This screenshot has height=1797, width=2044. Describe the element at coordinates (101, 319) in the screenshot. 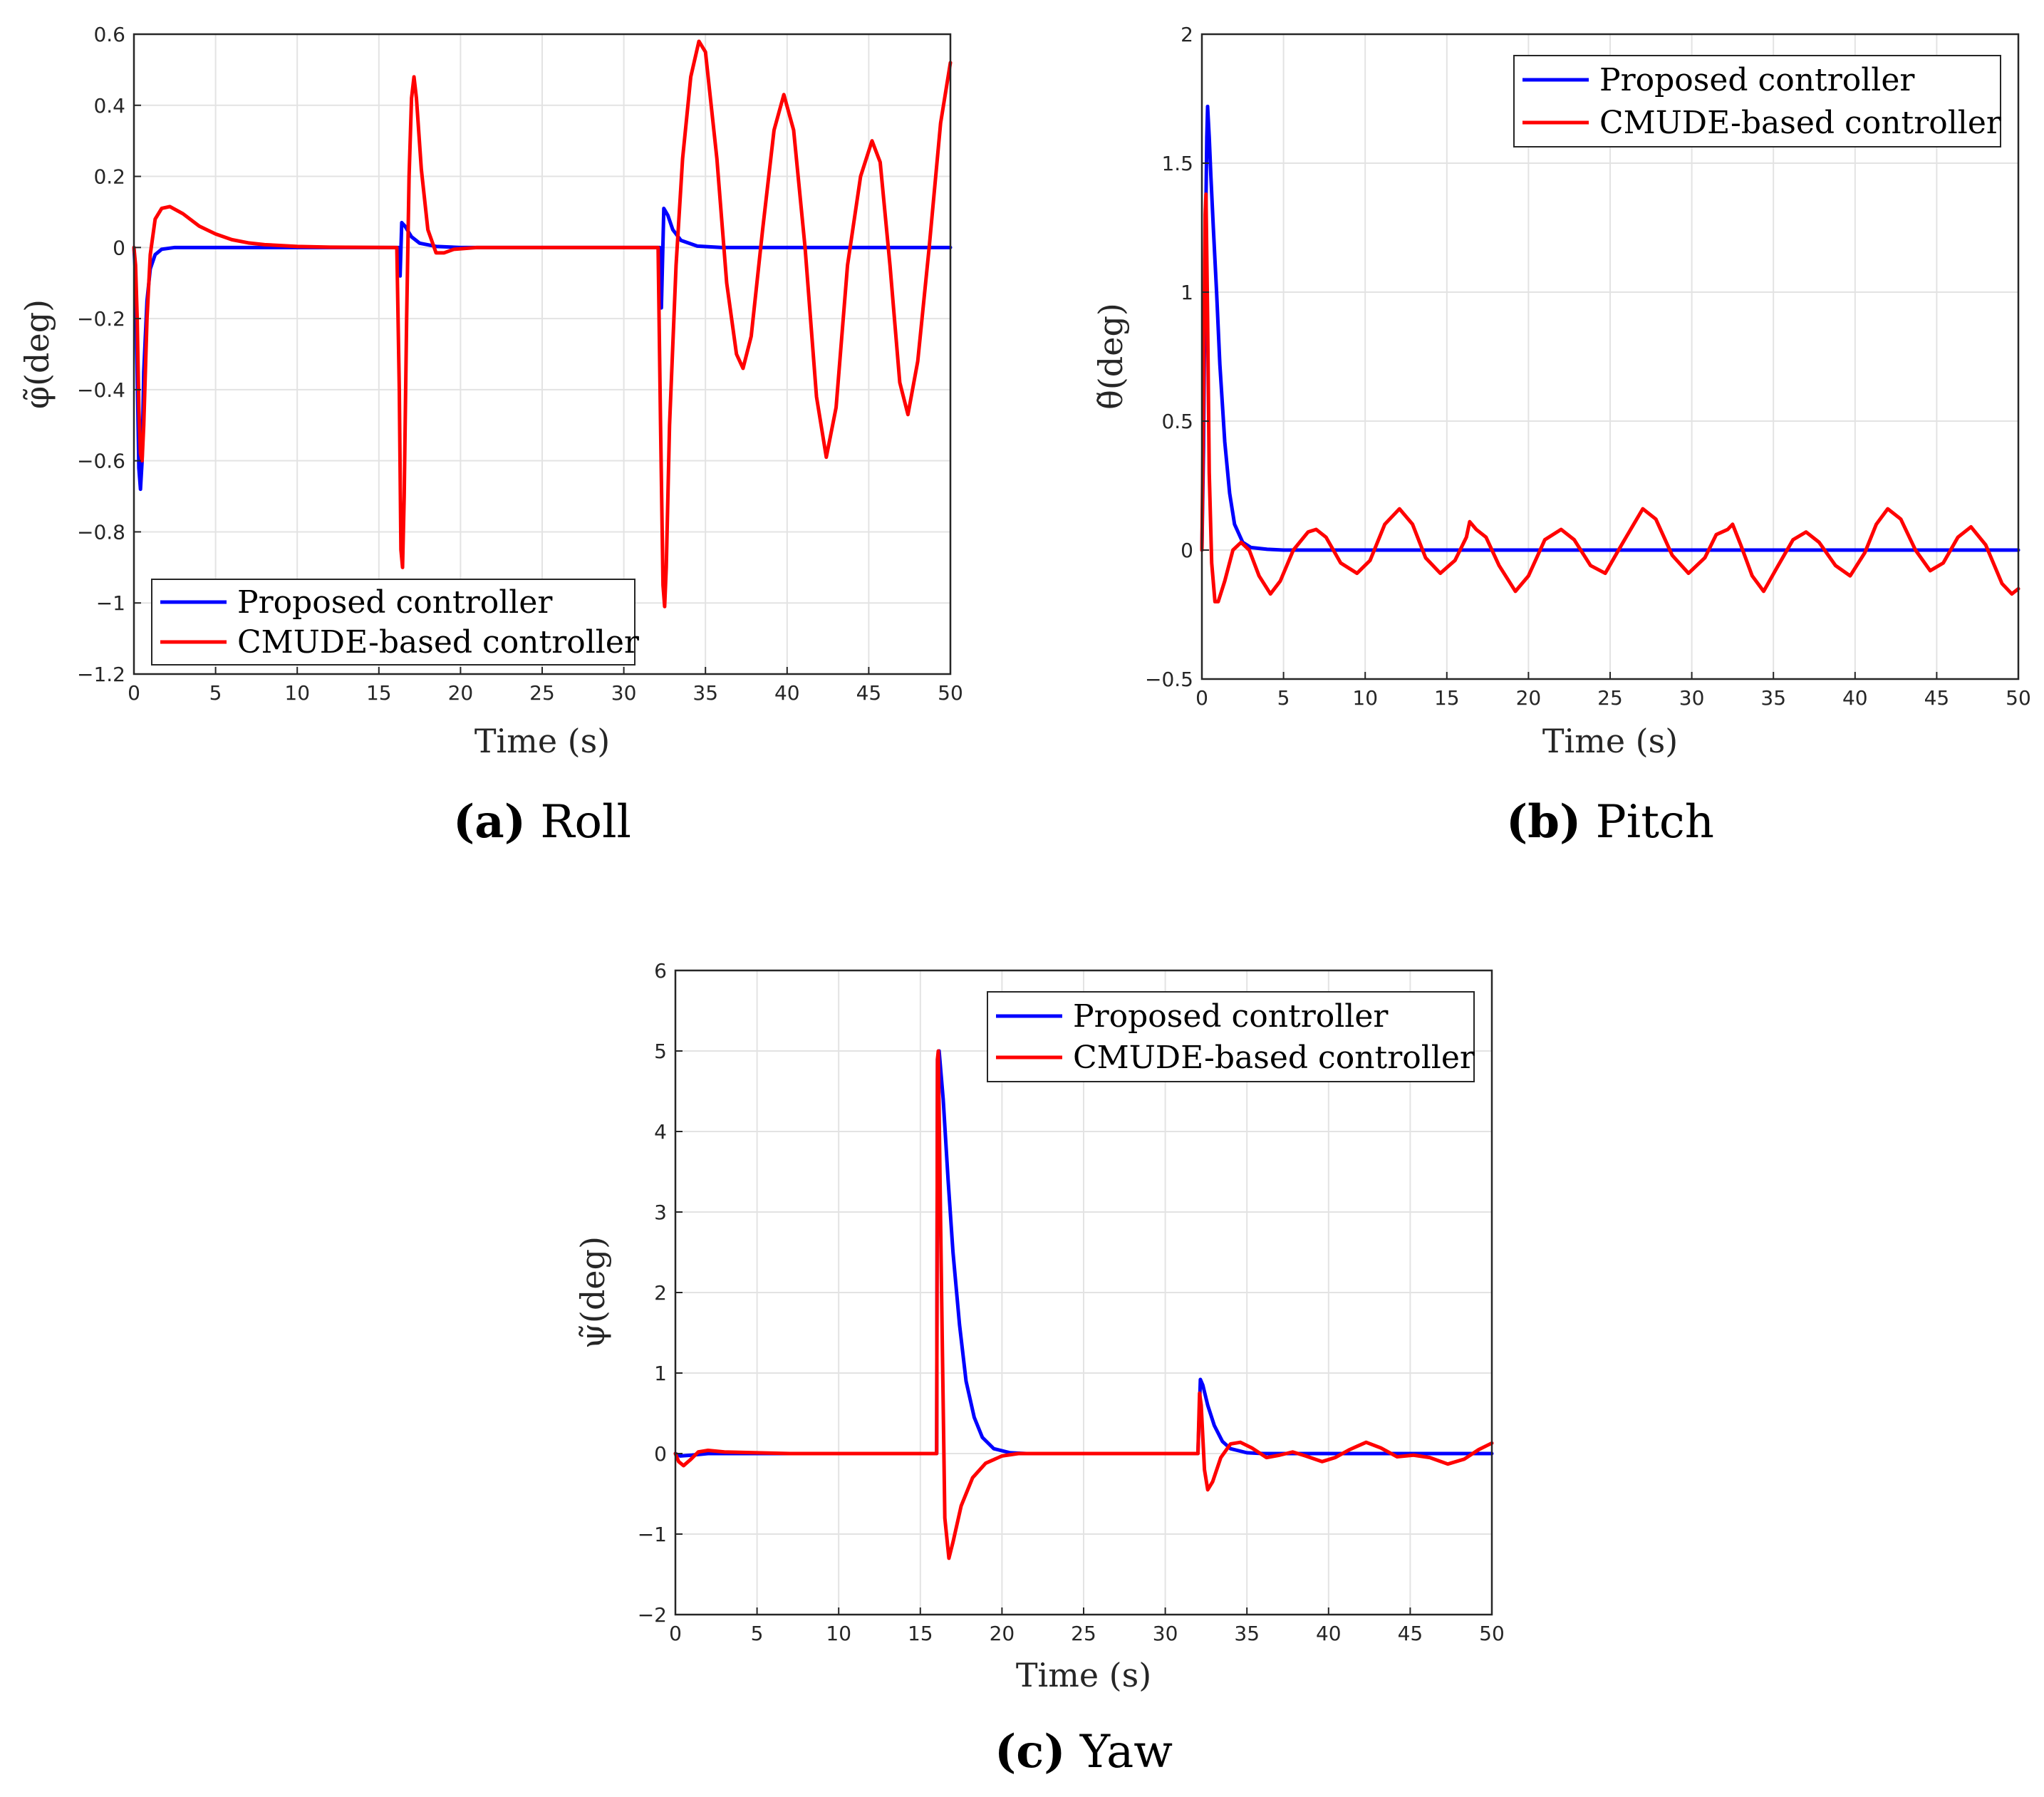

I see `y-tick-label: −0.2` at that location.